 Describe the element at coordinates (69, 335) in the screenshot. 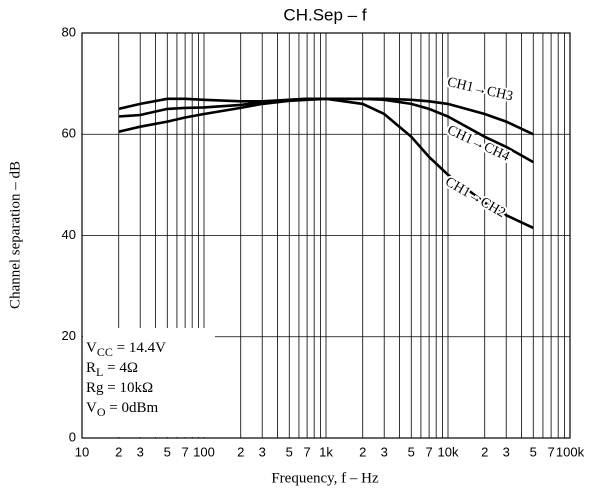

I see `y-tick-label: 20` at that location.